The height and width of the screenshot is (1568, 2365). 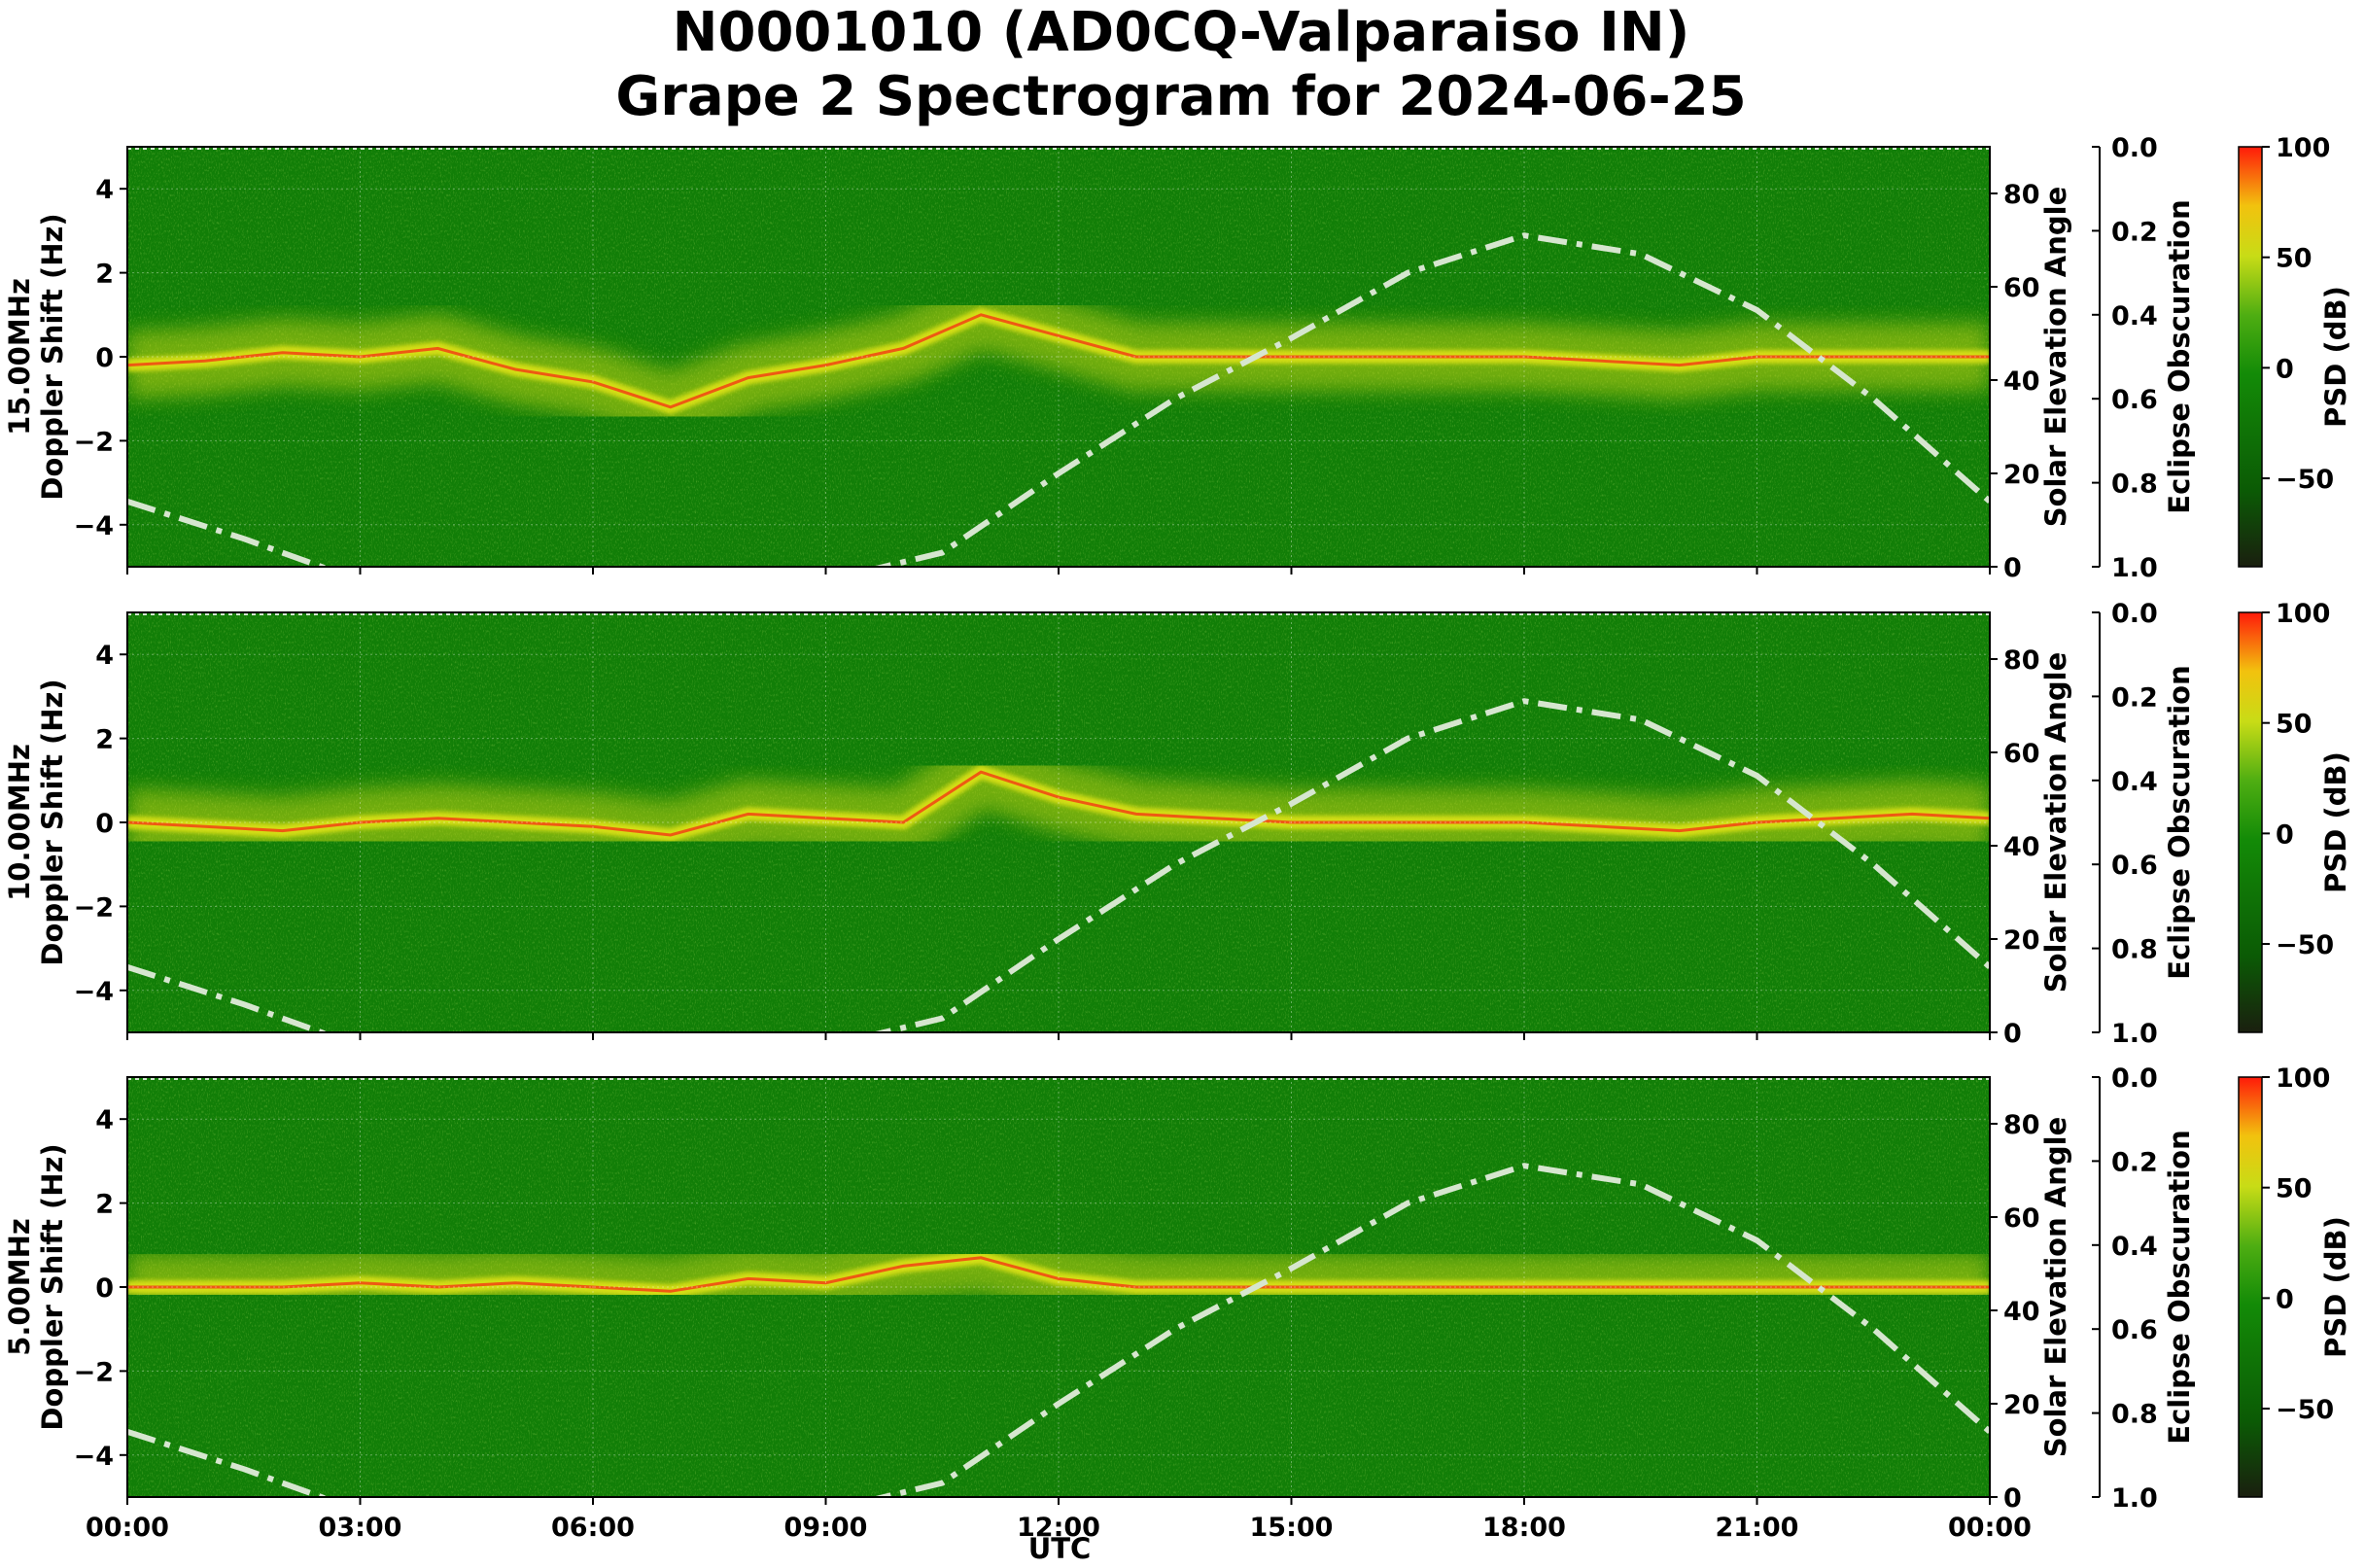 What do you see at coordinates (1757, 1528) in the screenshot?
I see `utc-tick-label: 21:00` at bounding box center [1757, 1528].